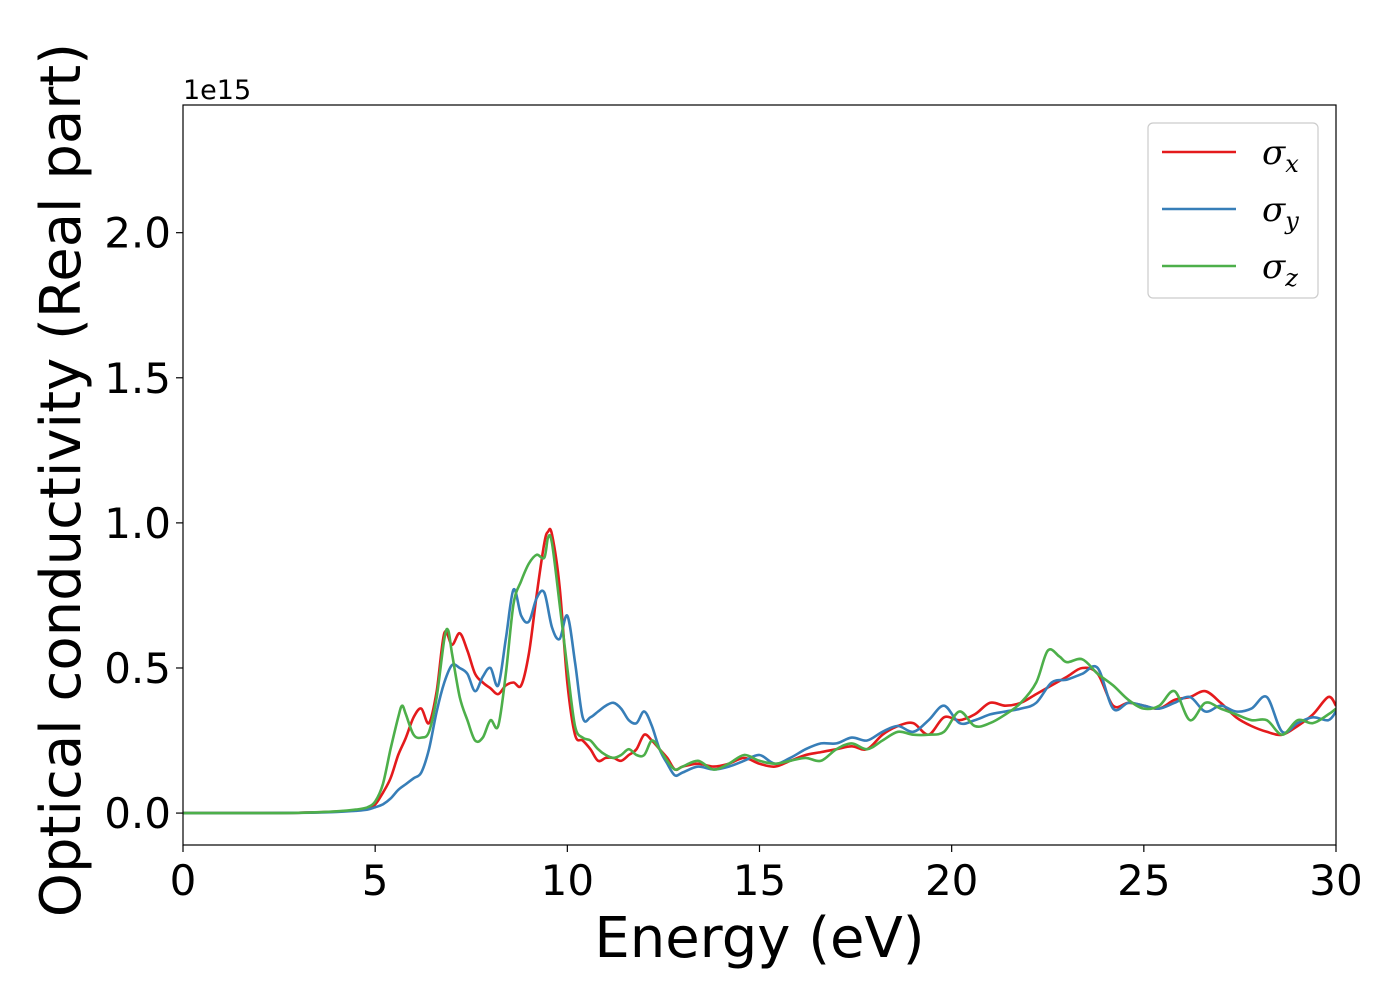 The image size is (1400, 1000). I want to click on x-tick-label: 15, so click(759, 880).